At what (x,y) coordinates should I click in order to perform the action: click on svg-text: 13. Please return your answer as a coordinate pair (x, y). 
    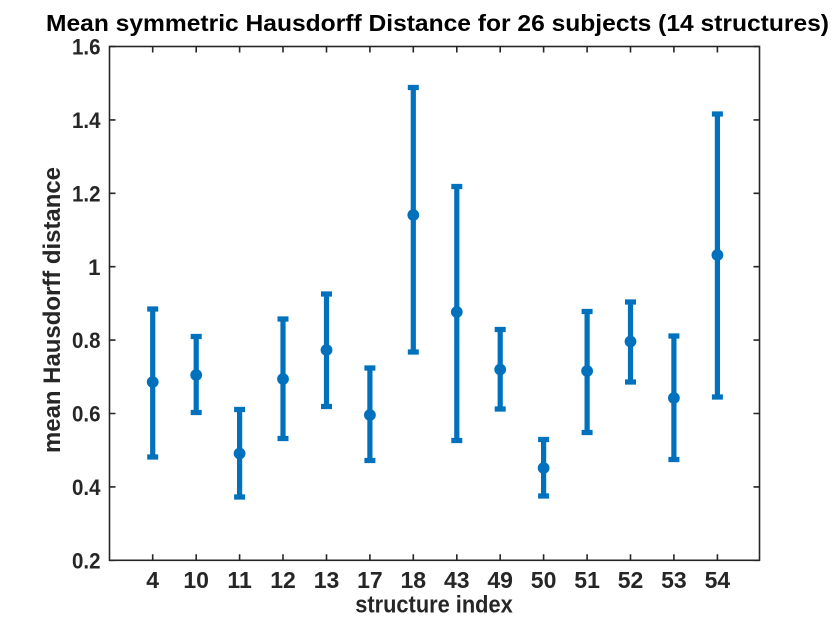
    Looking at the image, I should click on (327, 580).